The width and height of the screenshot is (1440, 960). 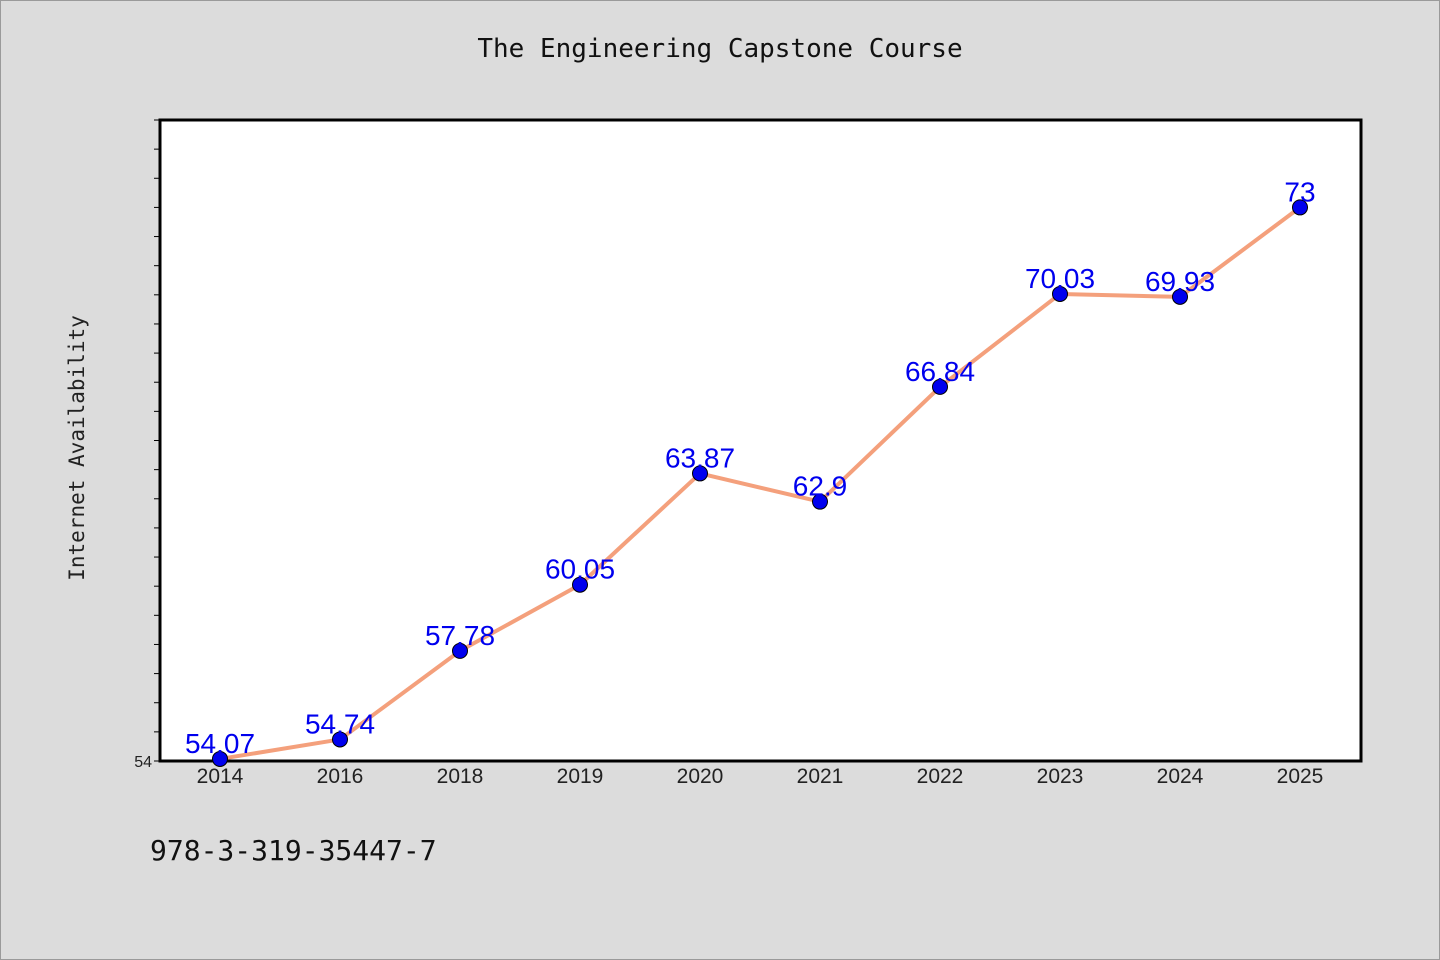 I want to click on chart-title: The Engineering Capstone Course, so click(x=720, y=49).